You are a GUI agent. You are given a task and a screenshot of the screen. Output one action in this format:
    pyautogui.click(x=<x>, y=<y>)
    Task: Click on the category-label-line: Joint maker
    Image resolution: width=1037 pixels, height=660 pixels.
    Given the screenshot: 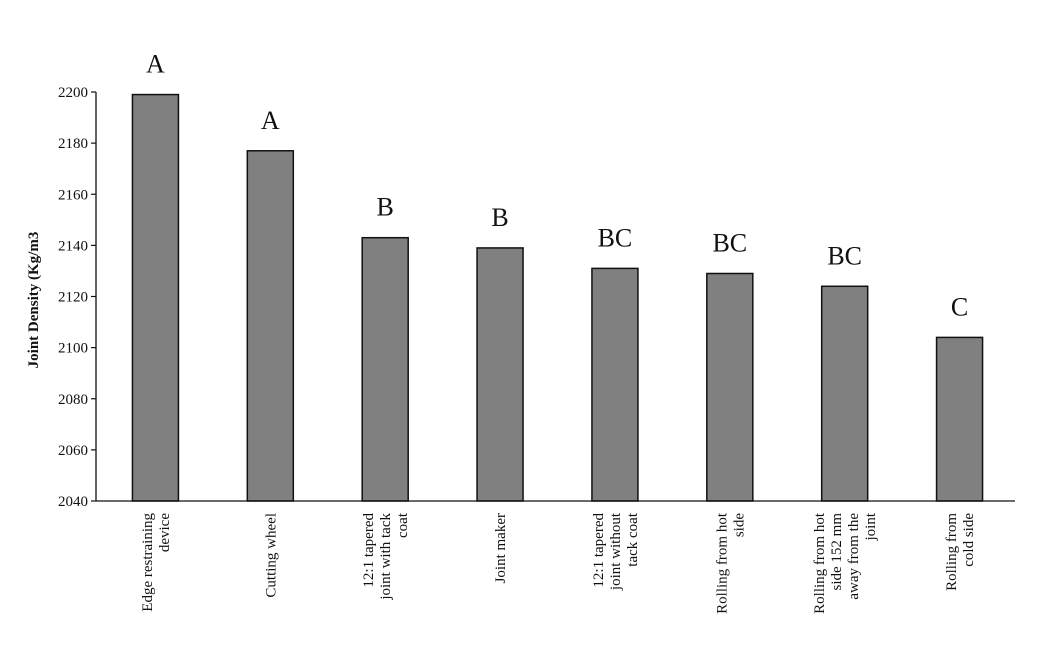 What is the action you would take?
    pyautogui.click(x=501, y=548)
    